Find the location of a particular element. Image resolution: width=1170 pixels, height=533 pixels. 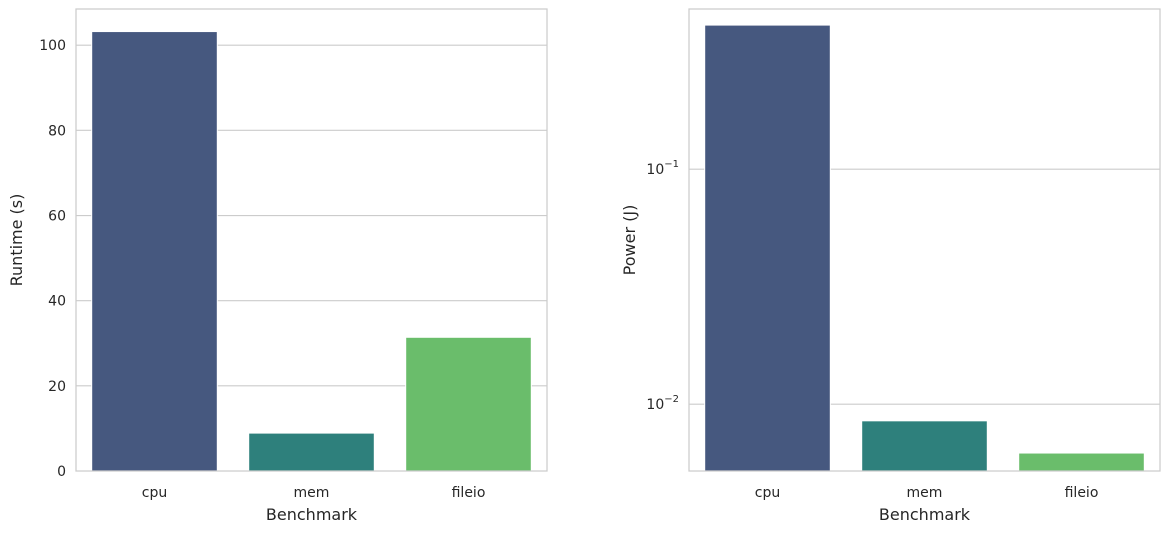

power-x-tick-label: cpu is located at coordinates (767, 493).